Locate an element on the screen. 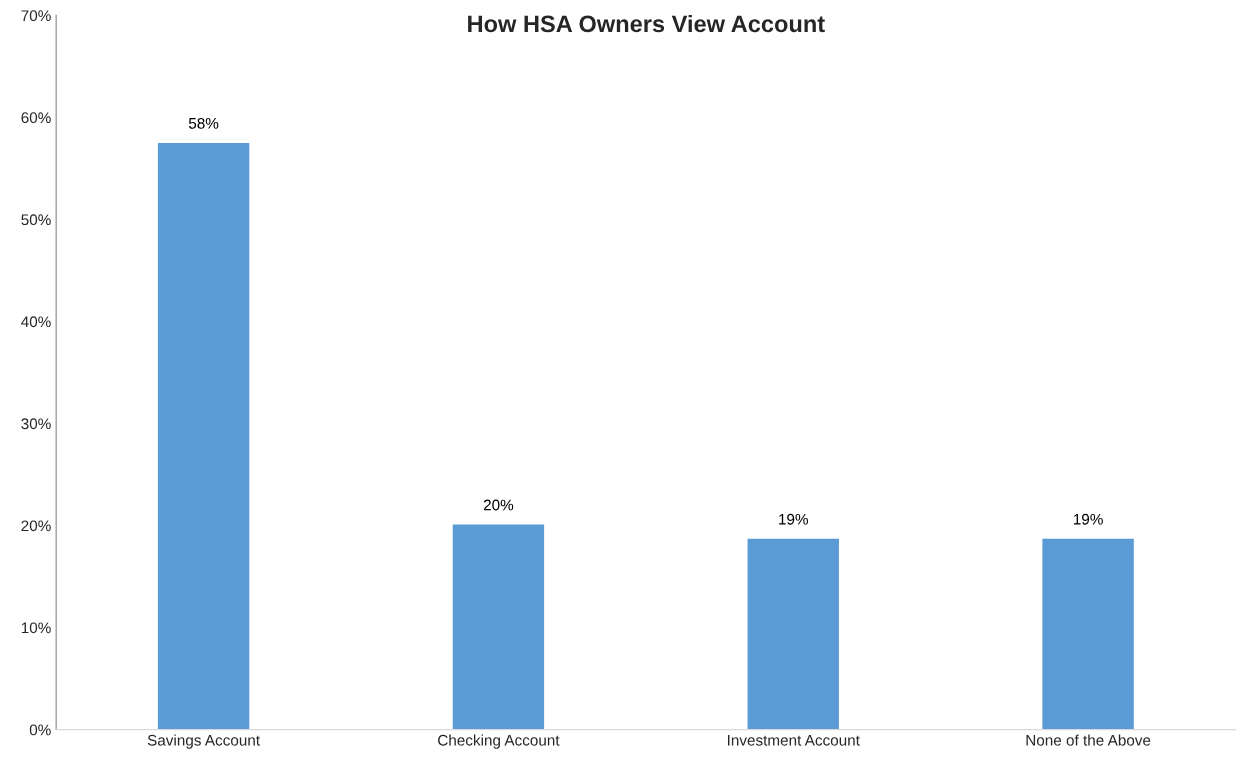 The height and width of the screenshot is (768, 1248). chart-title: How HSA Owners View Account is located at coordinates (646, 23).